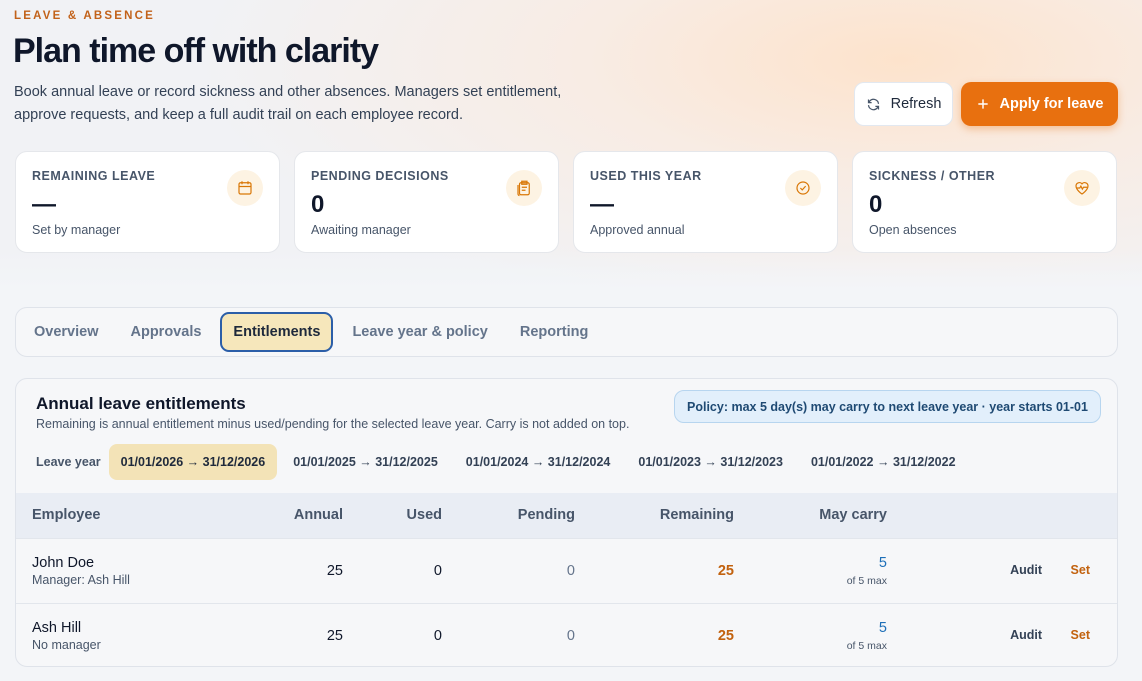 The height and width of the screenshot is (681, 1142). I want to click on stat-card: PENDING DECISIONS 0 Awaiting manager, so click(426, 202).